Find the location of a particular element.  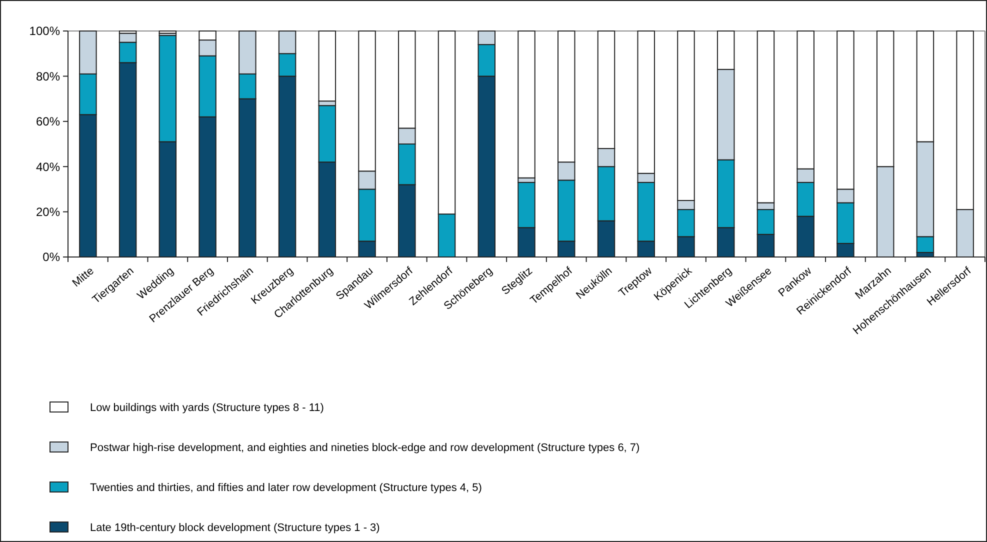

legend-label: Twenties and thirties, and fifties and later row development (Structure types 4, 5) is located at coordinates (286, 488).